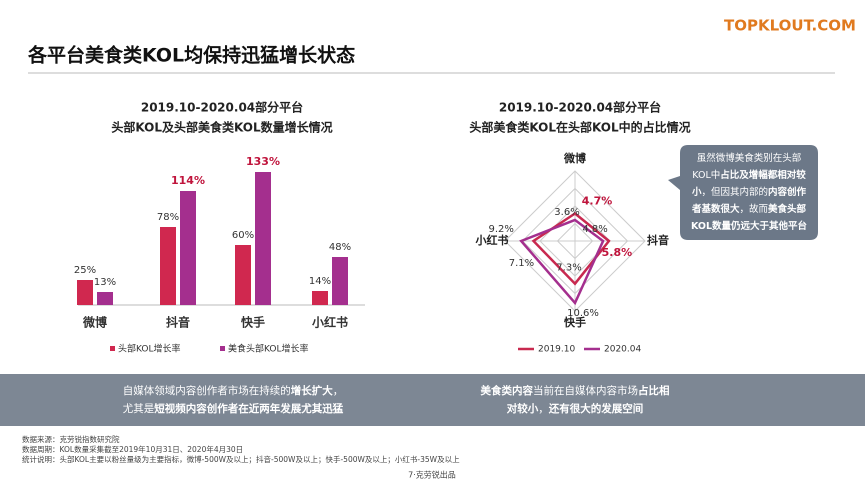 The width and height of the screenshot is (865, 484). Describe the element at coordinates (594, 229) in the screenshot. I see `value-label: 4.8%` at that location.